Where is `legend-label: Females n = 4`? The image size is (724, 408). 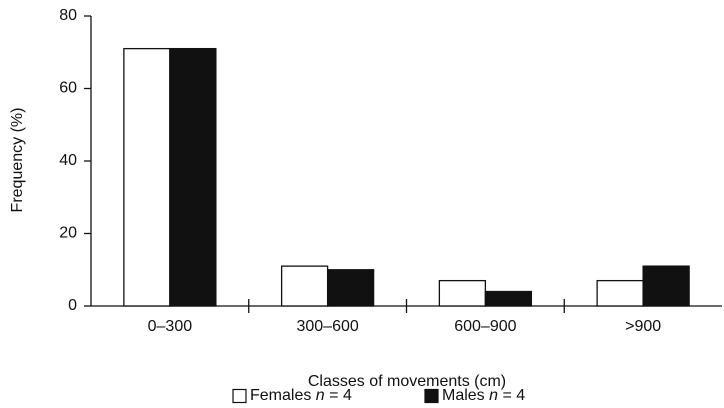 legend-label: Females n = 4 is located at coordinates (301, 395).